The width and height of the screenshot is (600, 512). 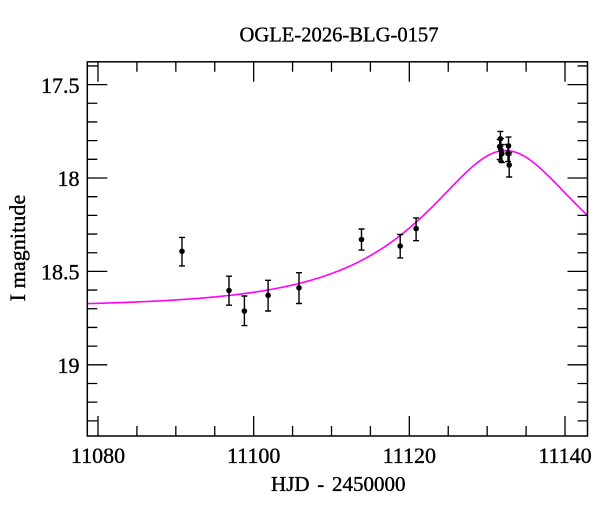 What do you see at coordinates (17, 248) in the screenshot?
I see `svg-text: I magnitude` at bounding box center [17, 248].